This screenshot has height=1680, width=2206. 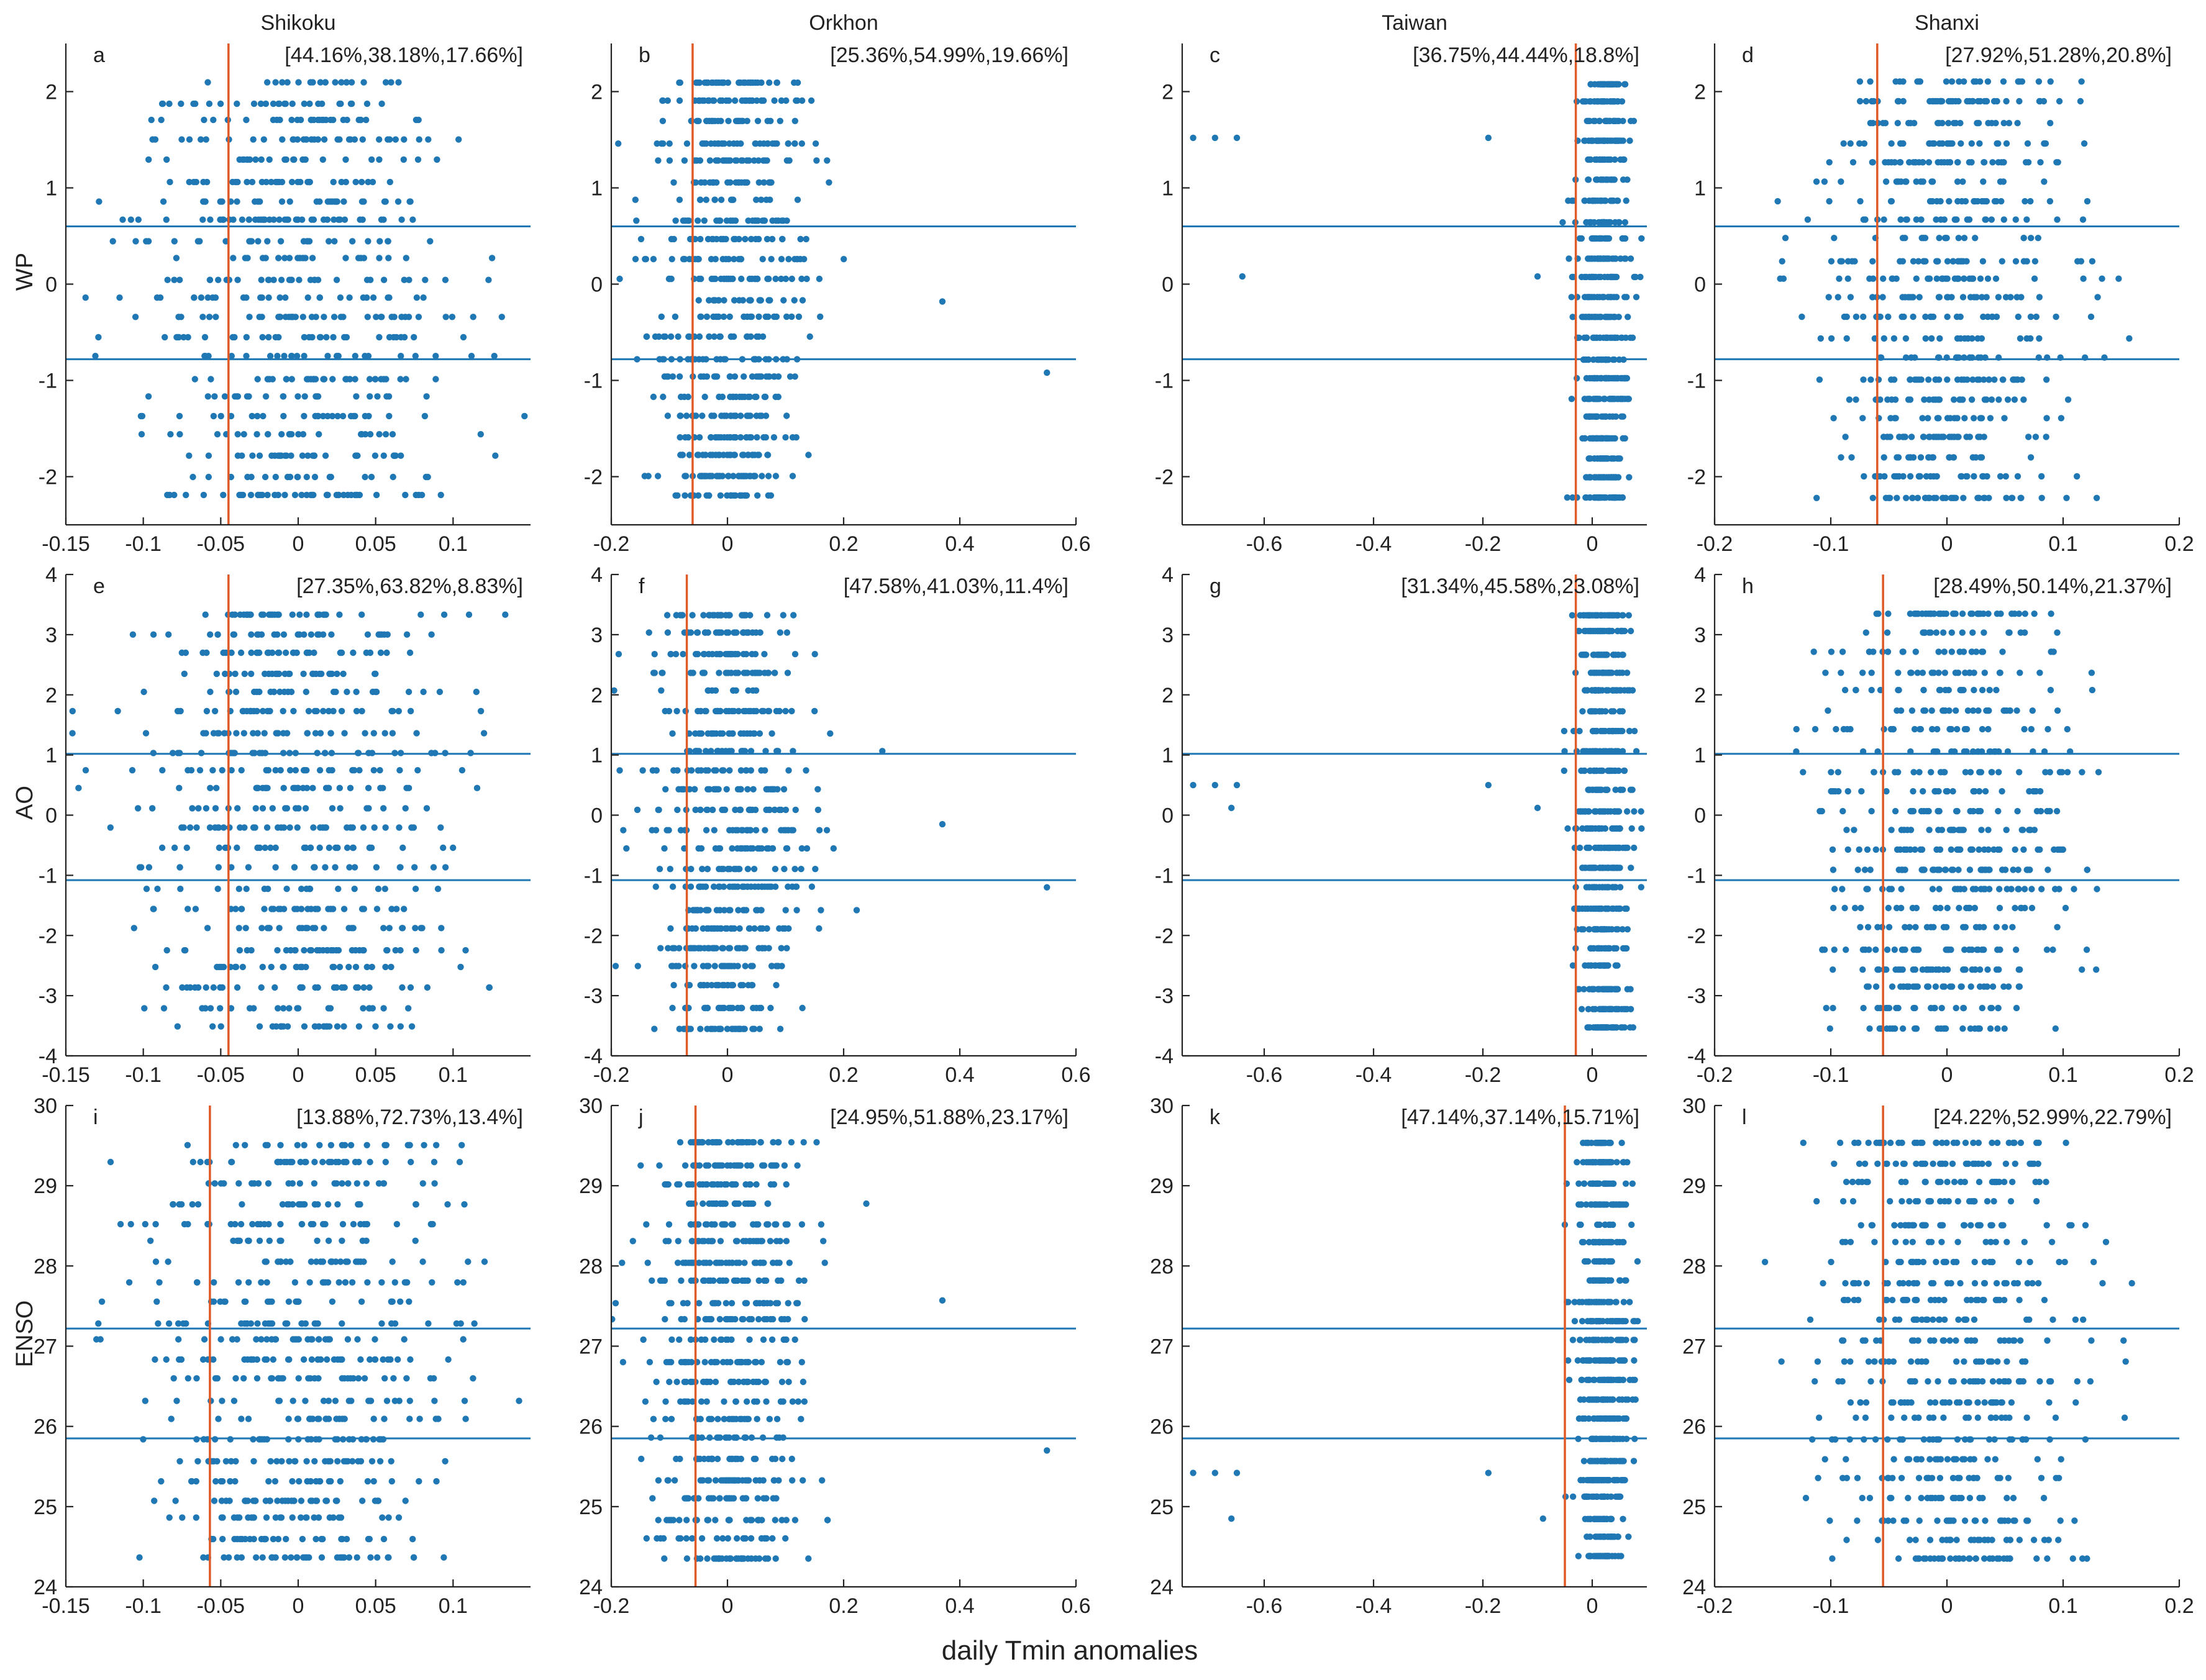 What do you see at coordinates (728, 544) in the screenshot?
I see `x-tick-label-b-1: 0` at bounding box center [728, 544].